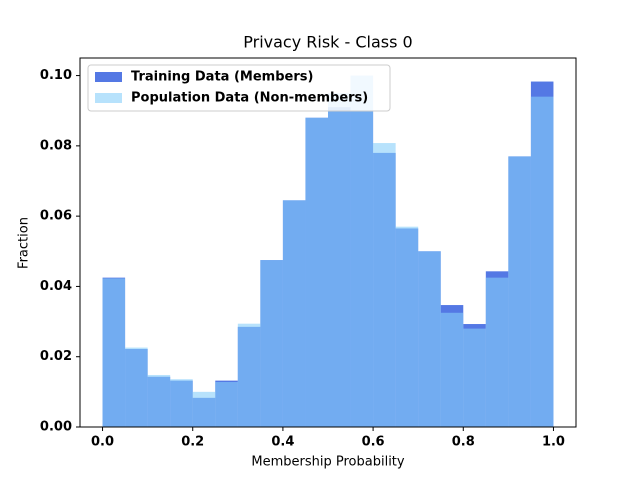  What do you see at coordinates (463, 442) in the screenshot?
I see `x-tick-label: 0.8` at bounding box center [463, 442].